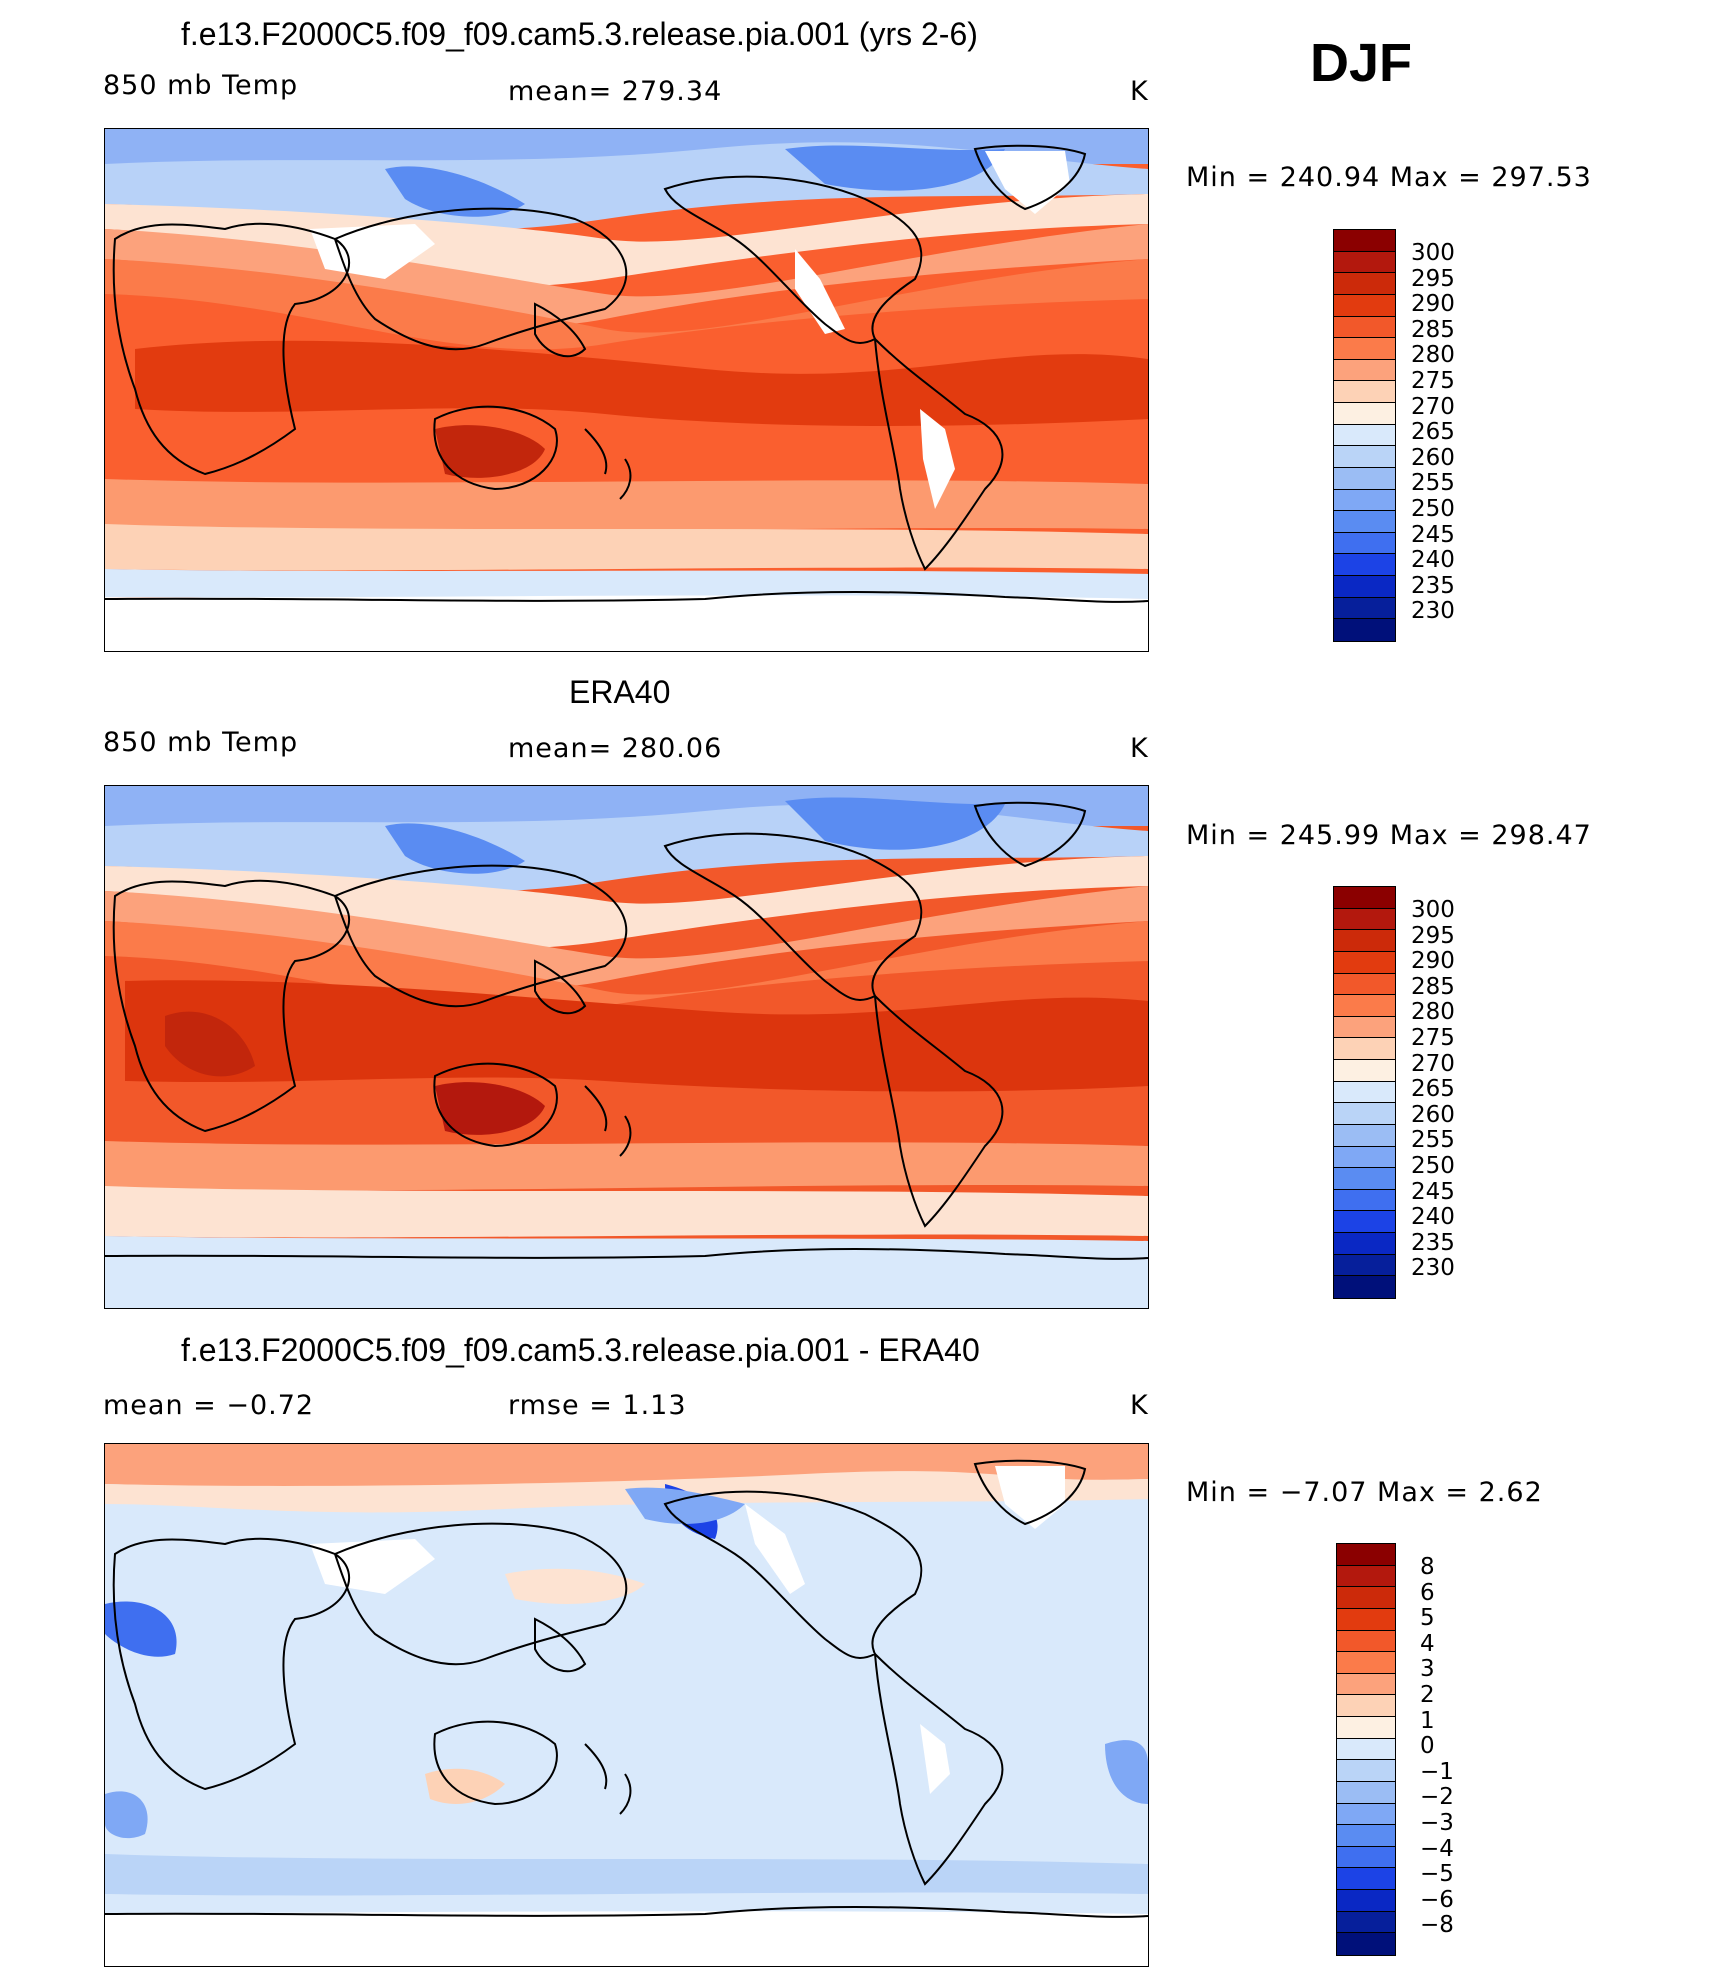 This screenshot has width=1710, height=1969. What do you see at coordinates (201, 85) in the screenshot?
I see `panel-1-variable-label: 850 mb Temp` at bounding box center [201, 85].